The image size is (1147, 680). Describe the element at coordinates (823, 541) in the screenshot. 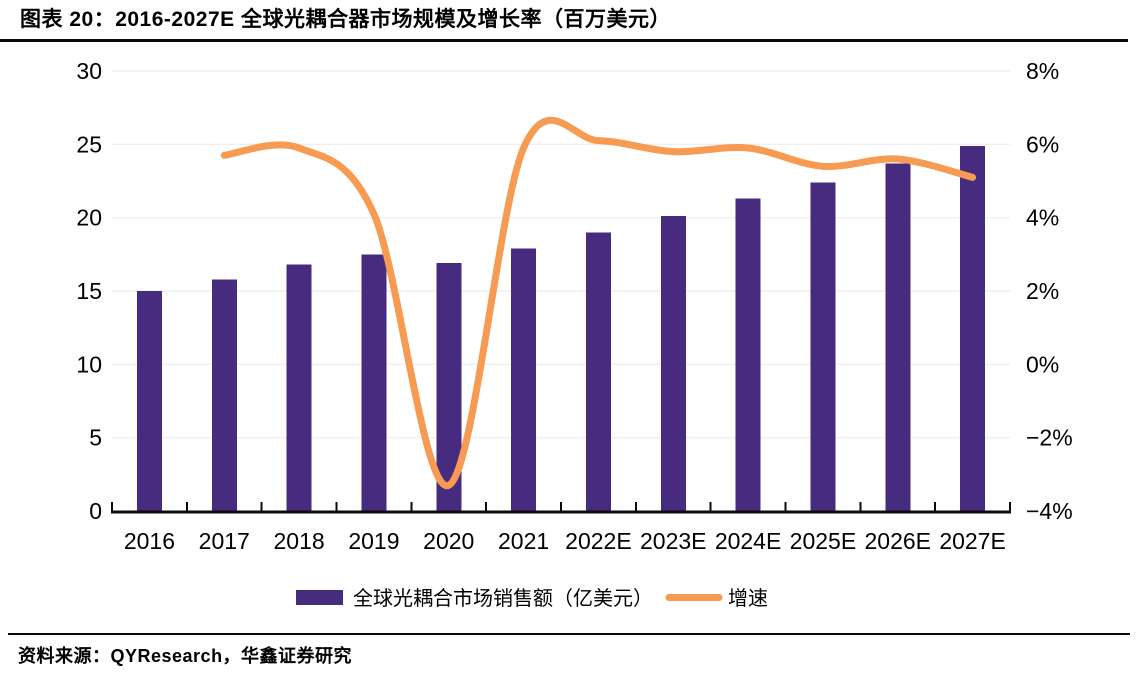

I see `x-axis-label-2025E: 2025E` at that location.